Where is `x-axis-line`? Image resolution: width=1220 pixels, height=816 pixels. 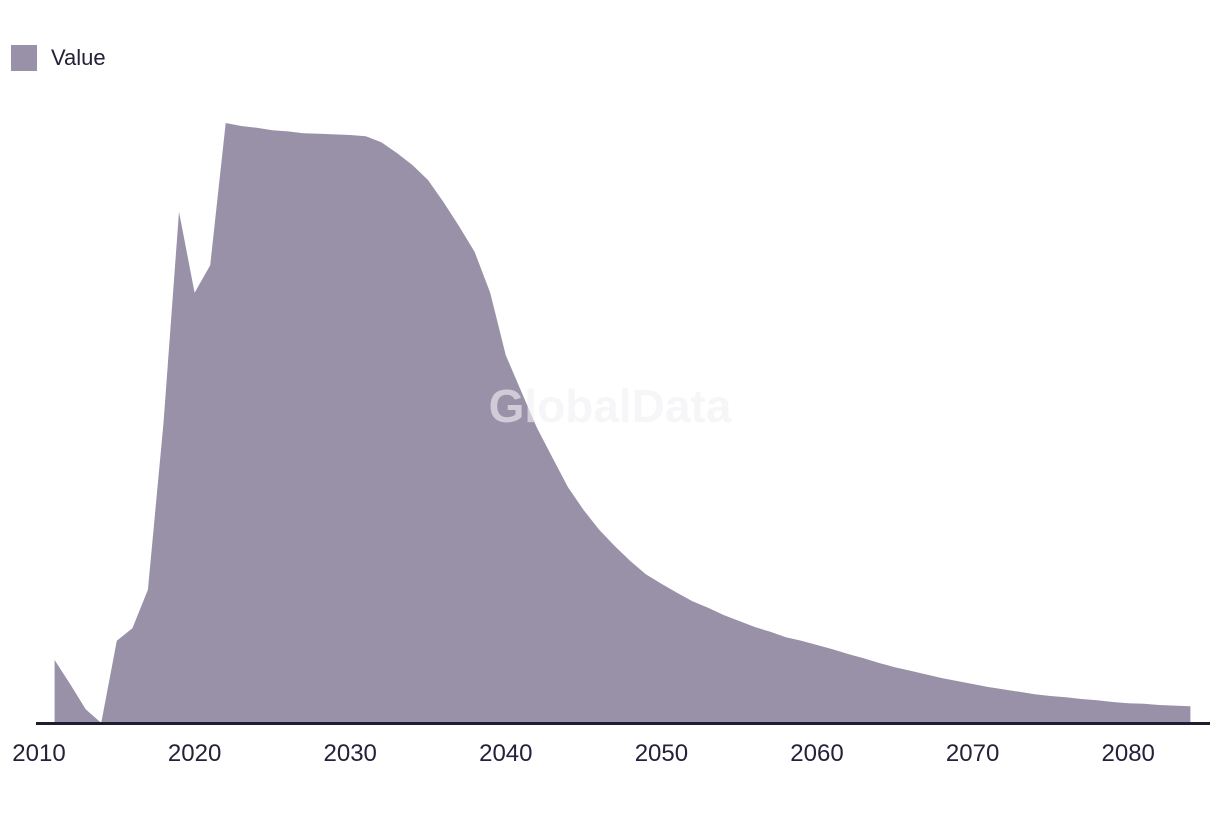 x-axis-line is located at coordinates (623, 723).